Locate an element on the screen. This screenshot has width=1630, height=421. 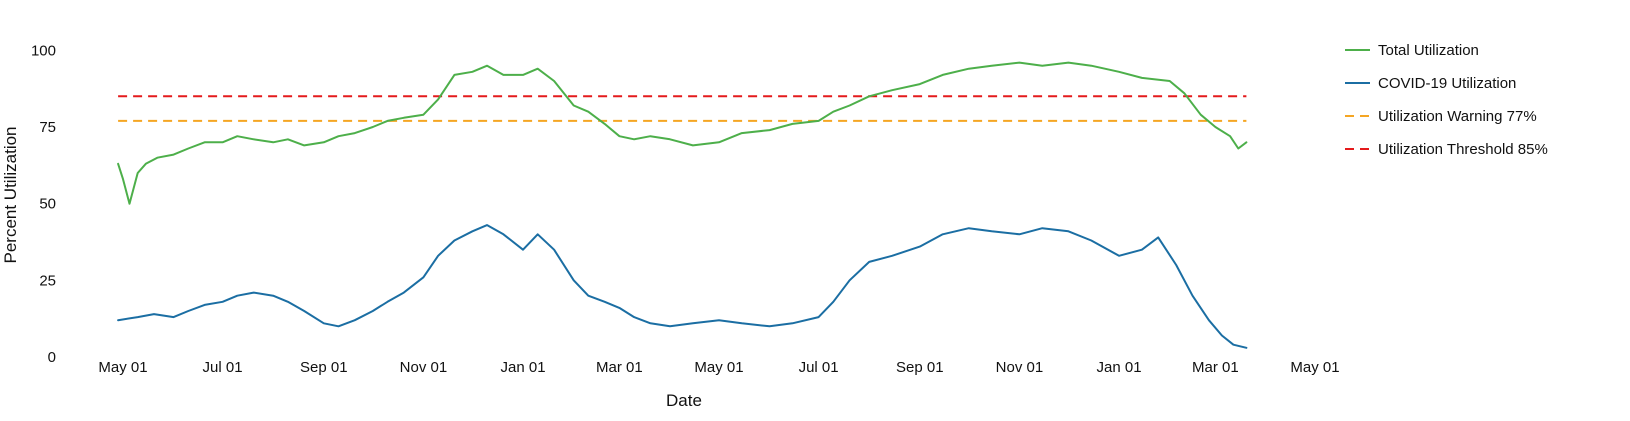
legend-item: Total Utilization is located at coordinates (1412, 50).